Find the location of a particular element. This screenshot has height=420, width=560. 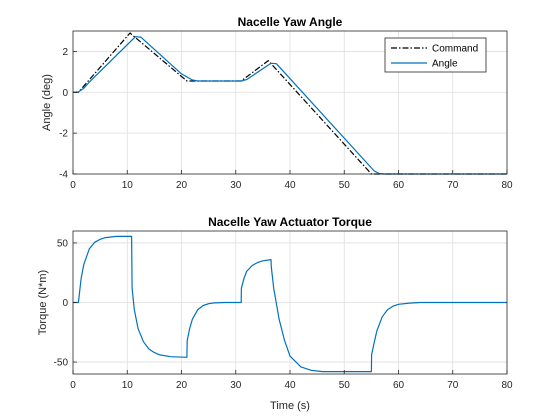

axes2-x-tick-label: 50 is located at coordinates (345, 385).